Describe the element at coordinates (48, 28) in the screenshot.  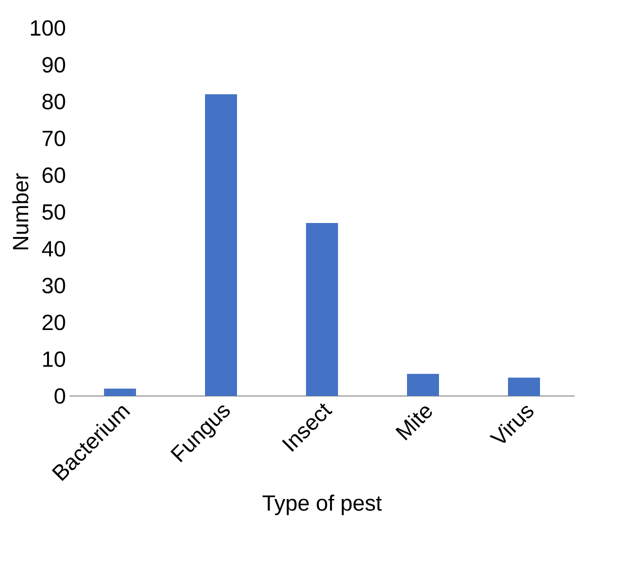
I see `y-tick-label: 100` at that location.